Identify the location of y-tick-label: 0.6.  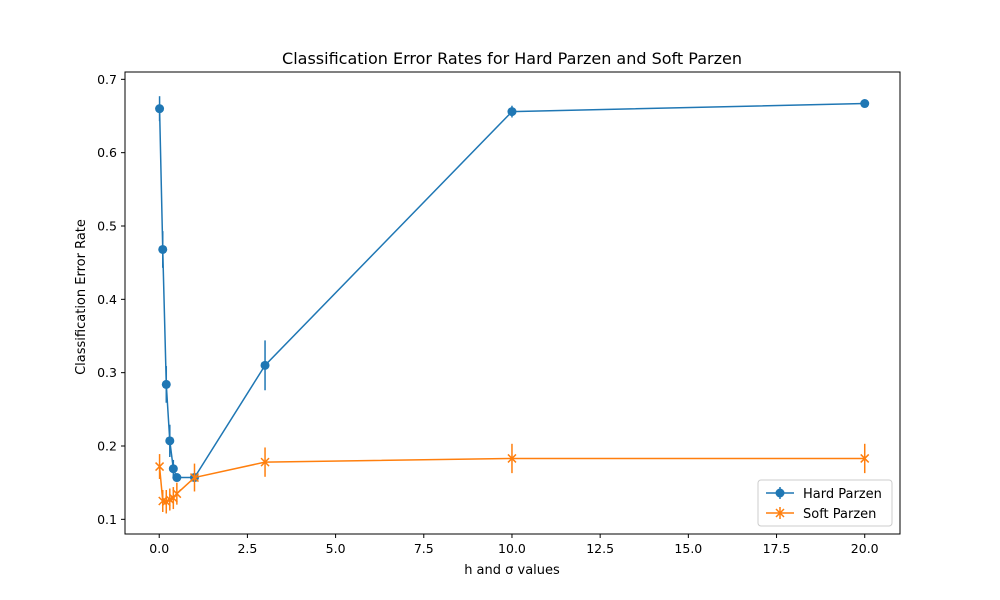
(107, 152).